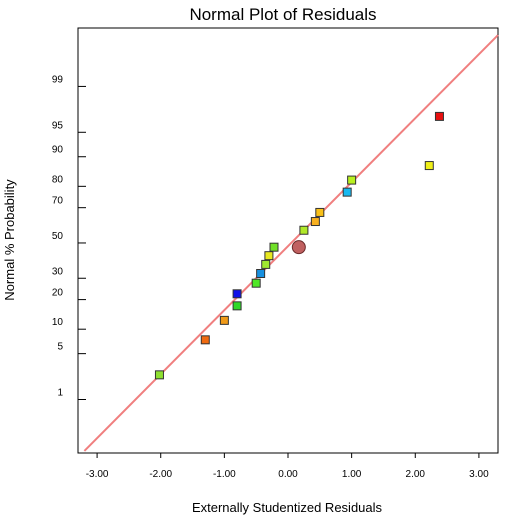  What do you see at coordinates (282, 14) in the screenshot?
I see `chart-title: Normal Plot of Residuals` at bounding box center [282, 14].